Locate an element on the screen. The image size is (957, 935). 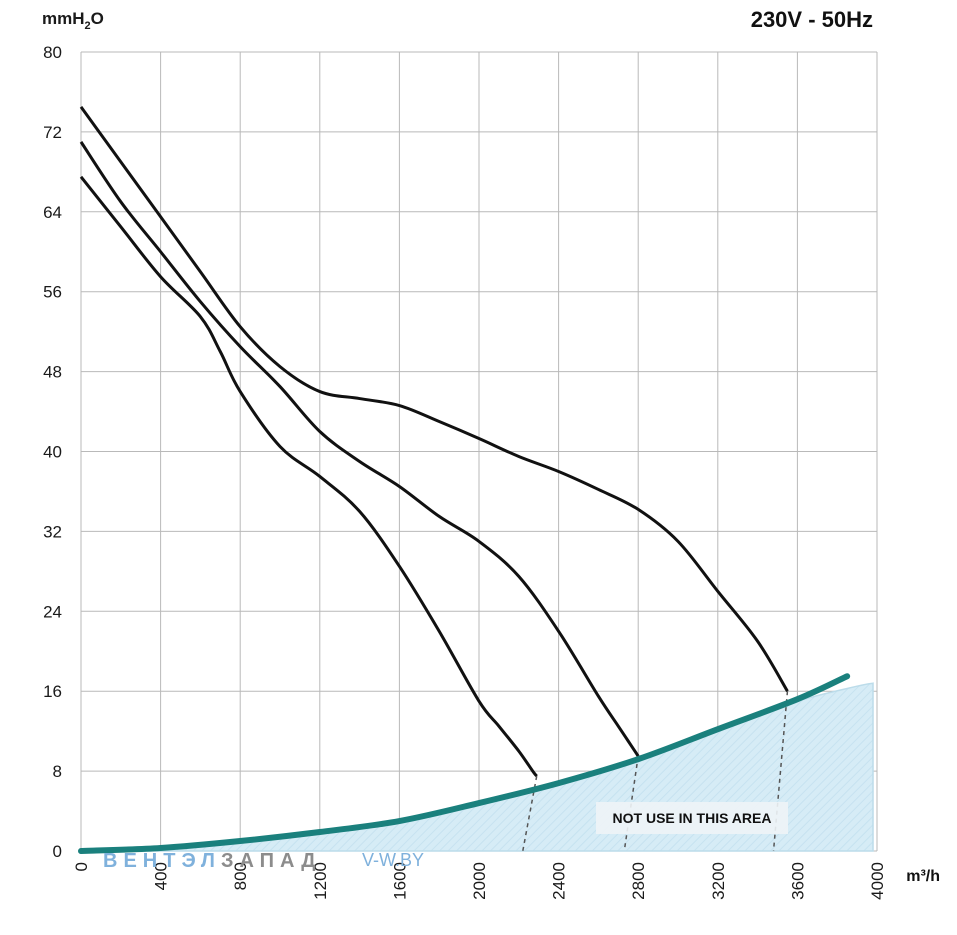
y-tick-label: 24 is located at coordinates (52, 611).